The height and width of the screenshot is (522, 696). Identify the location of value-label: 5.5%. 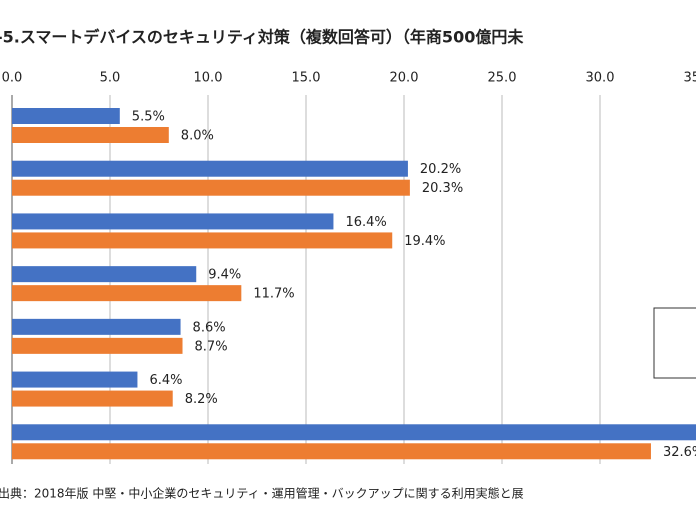
(148, 117).